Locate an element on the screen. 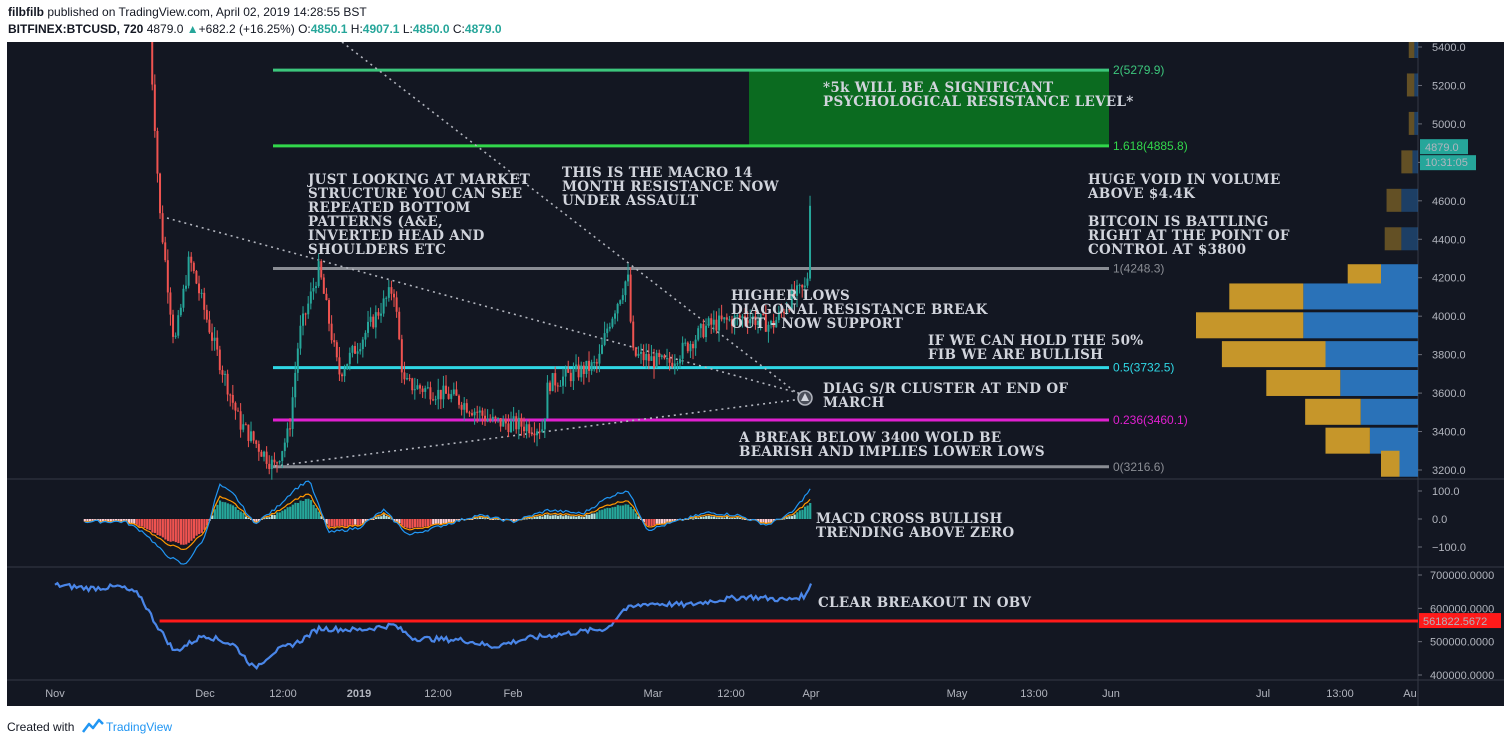 This screenshot has height=744, width=1508. poc-annotation: BITCOIN IS BATTLING is located at coordinates (1178, 222).